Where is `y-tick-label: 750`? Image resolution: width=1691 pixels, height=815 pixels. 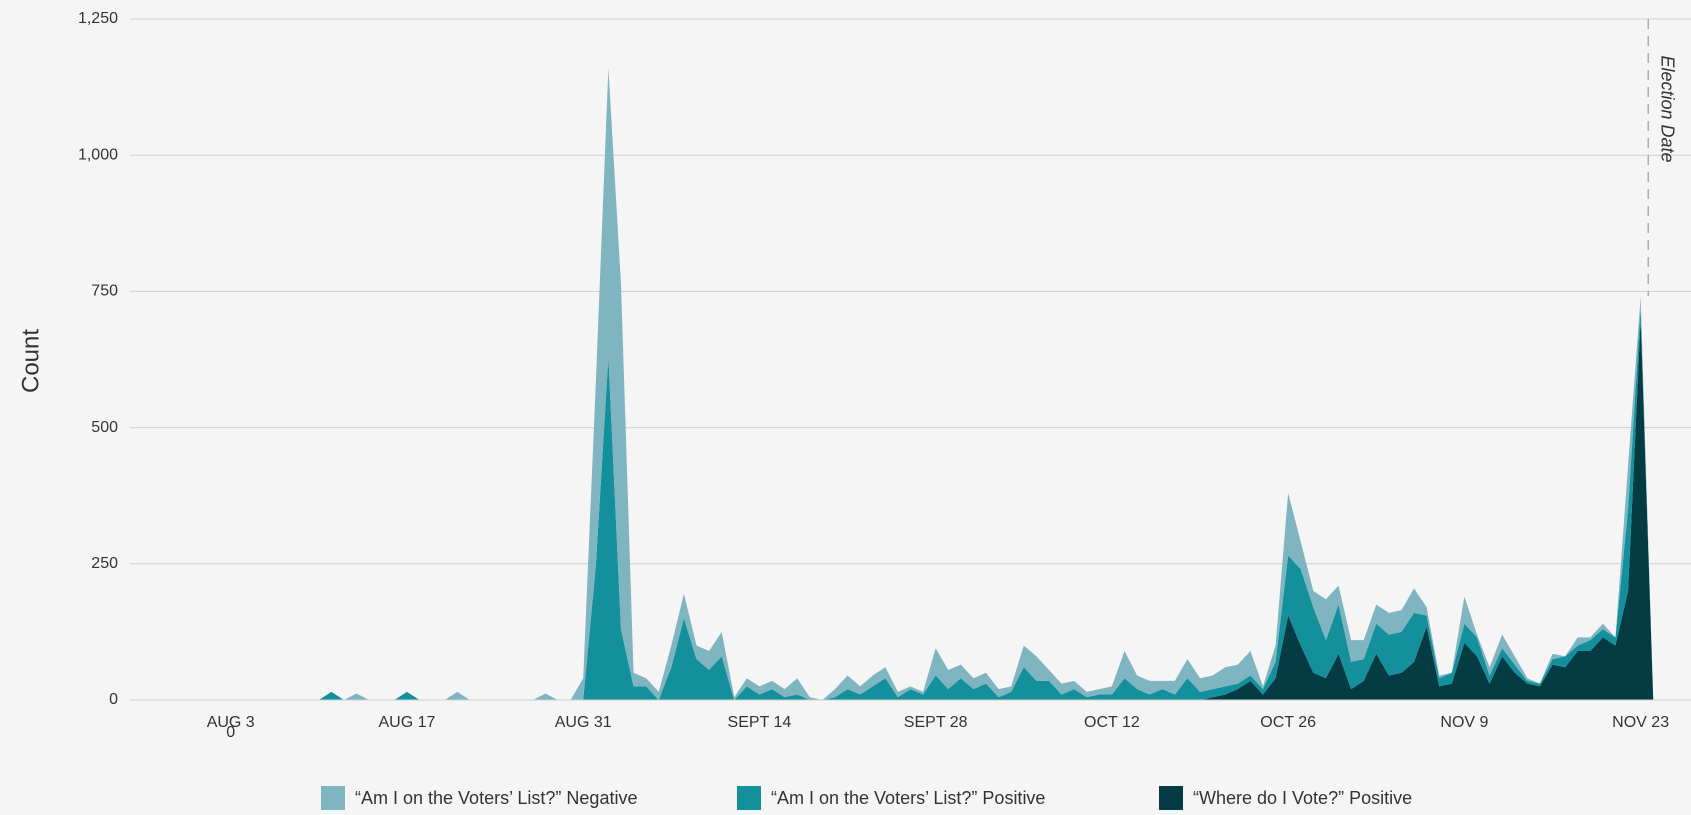
y-tick-label: 750 is located at coordinates (104, 291).